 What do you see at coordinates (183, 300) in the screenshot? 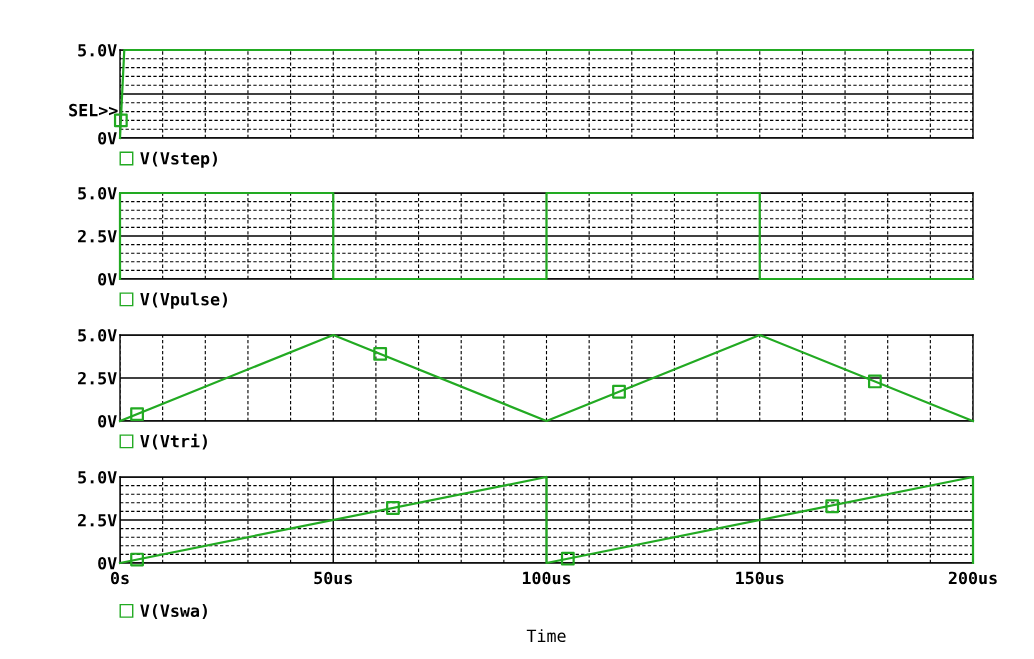
I see `series-label: V(Vpulse)` at bounding box center [183, 300].